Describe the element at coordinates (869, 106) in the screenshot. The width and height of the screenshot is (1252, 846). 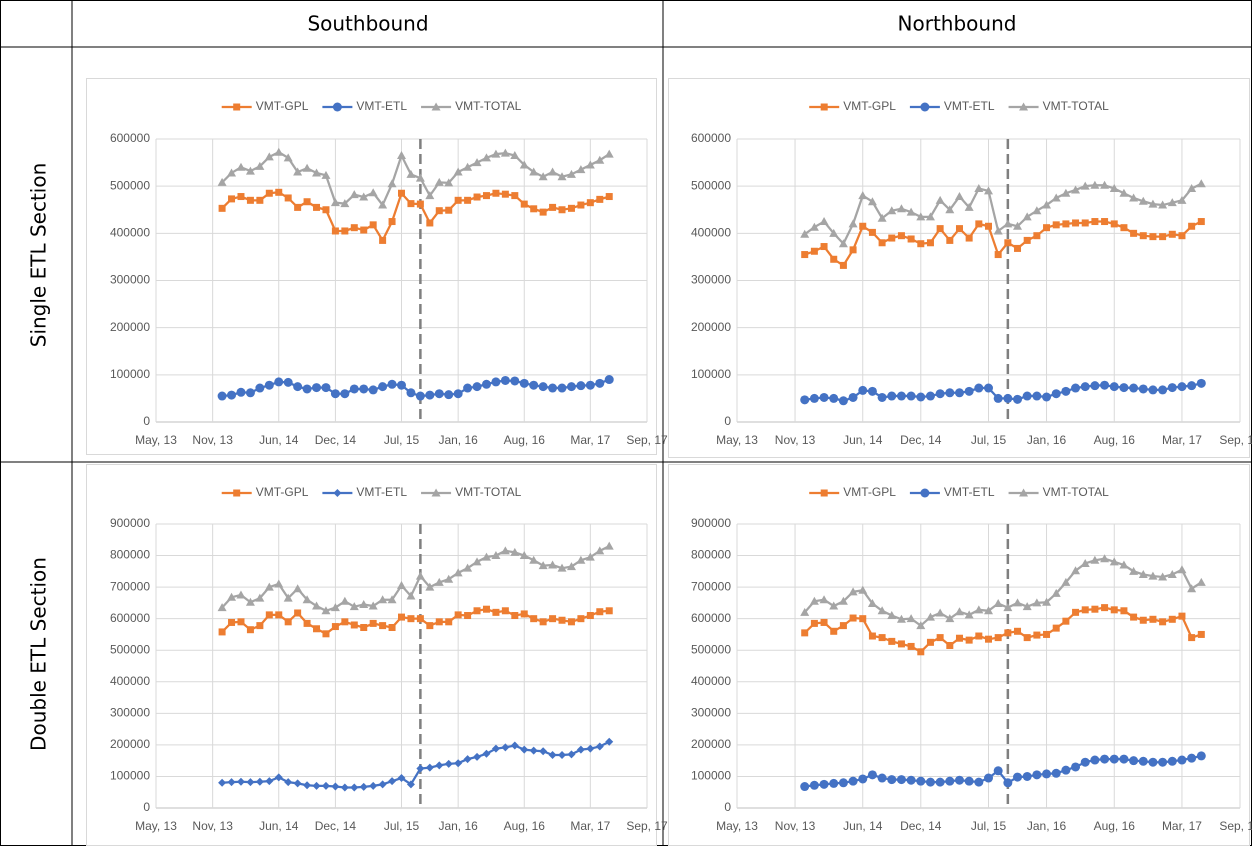
I see `legend-label: VMT-GPL` at that location.